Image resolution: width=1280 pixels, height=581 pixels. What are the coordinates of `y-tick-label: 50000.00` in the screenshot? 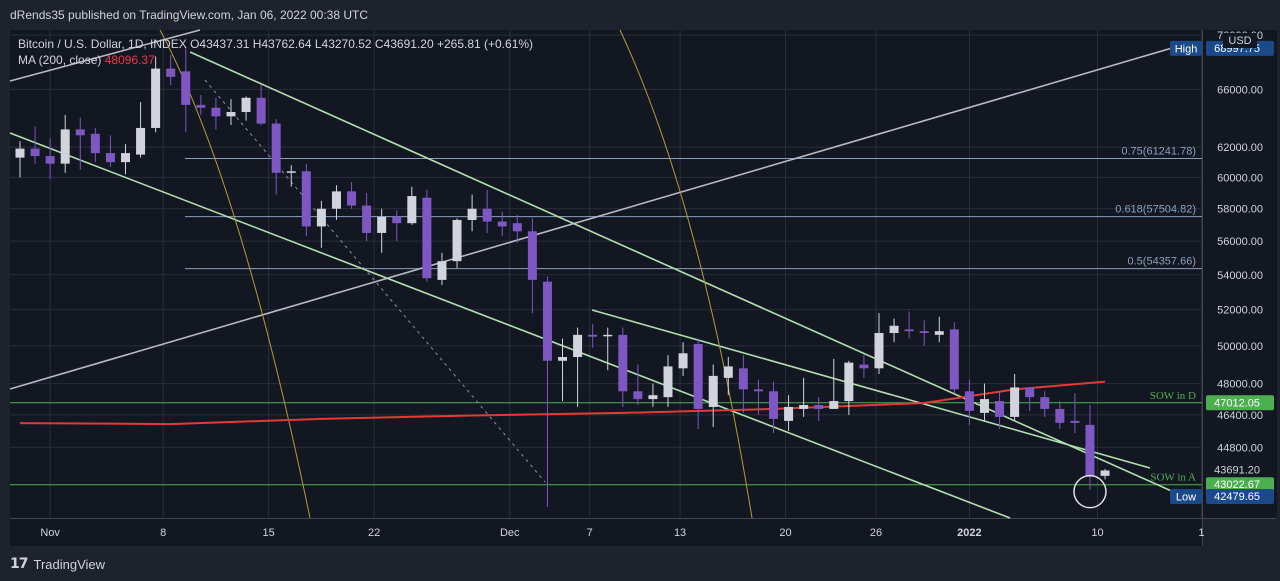 It's located at (1240, 347).